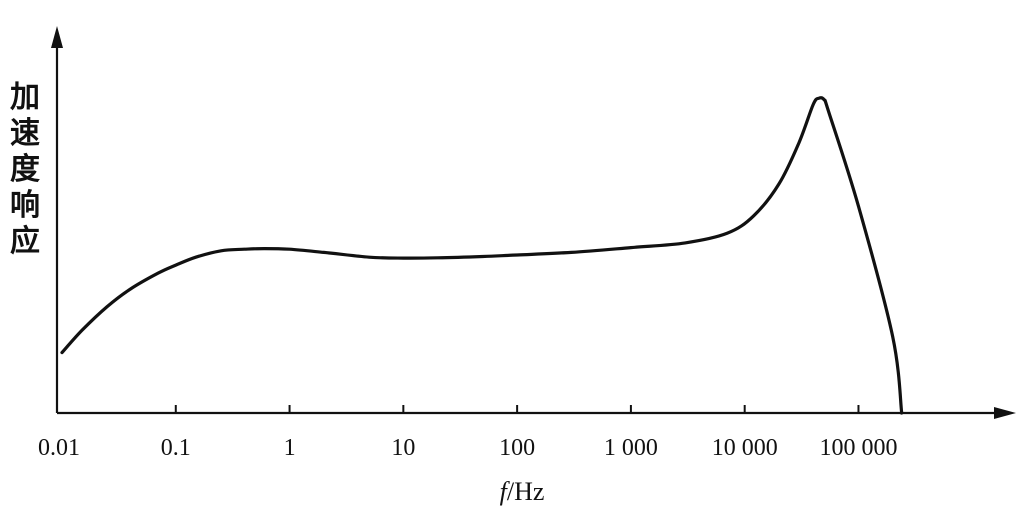 The width and height of the screenshot is (1025, 516). I want to click on y-axis-title-char: 度, so click(25, 169).